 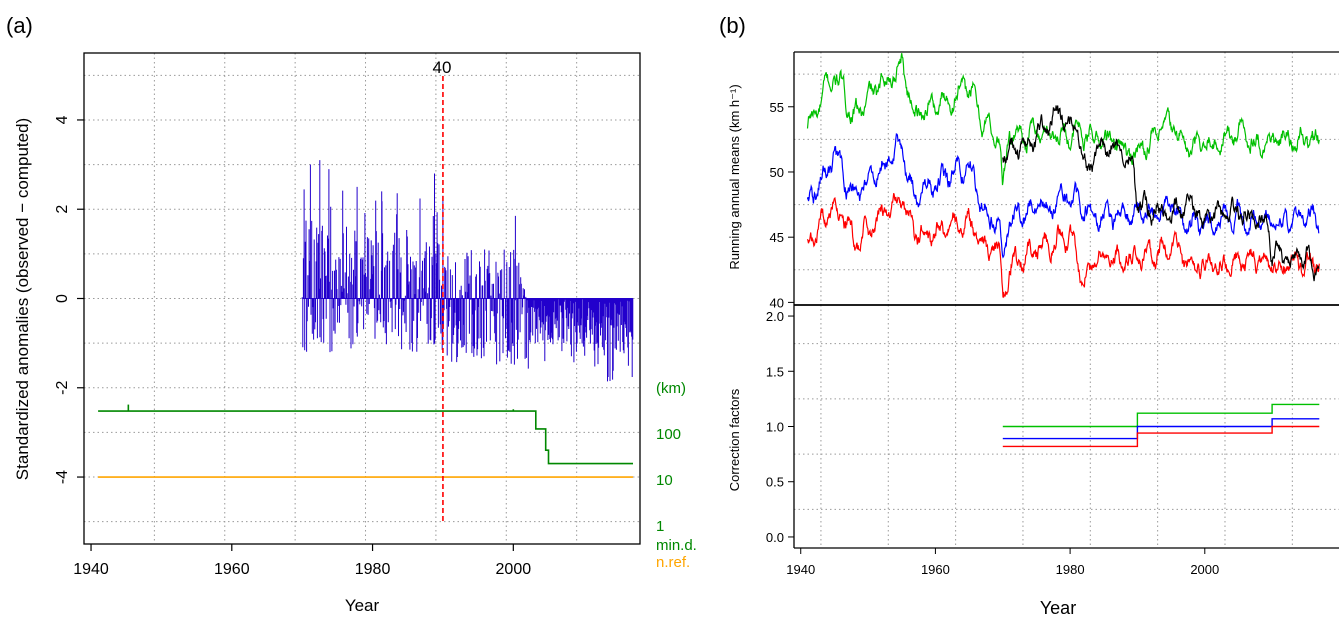 What do you see at coordinates (1058, 608) in the screenshot?
I see `panel-b-xlabel: Year` at bounding box center [1058, 608].